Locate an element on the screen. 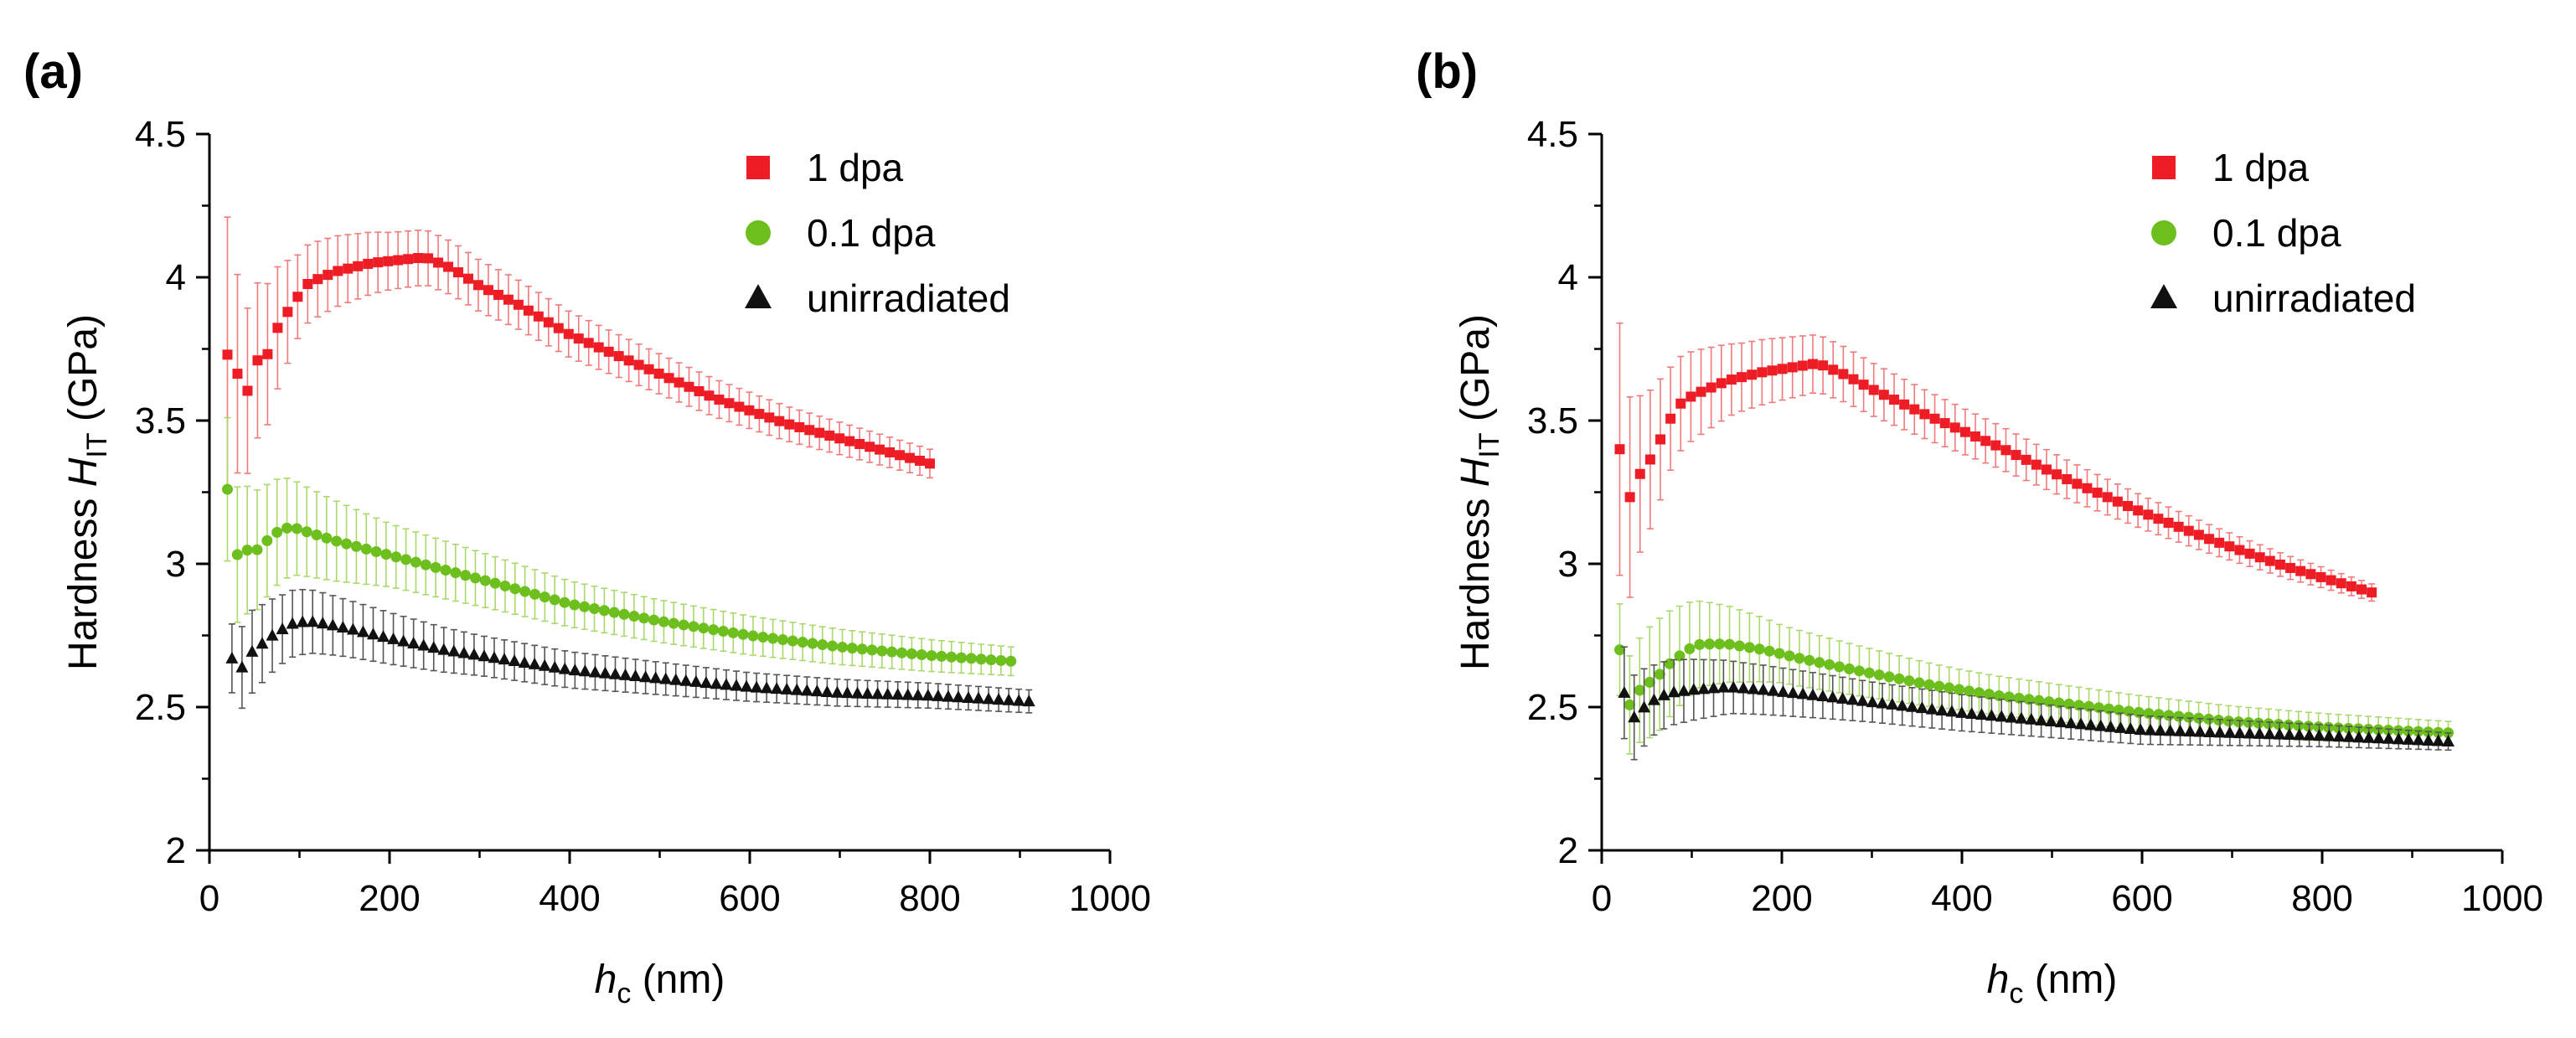 This screenshot has width=2576, height=1038. x-tick-label: 200 is located at coordinates (389, 899).